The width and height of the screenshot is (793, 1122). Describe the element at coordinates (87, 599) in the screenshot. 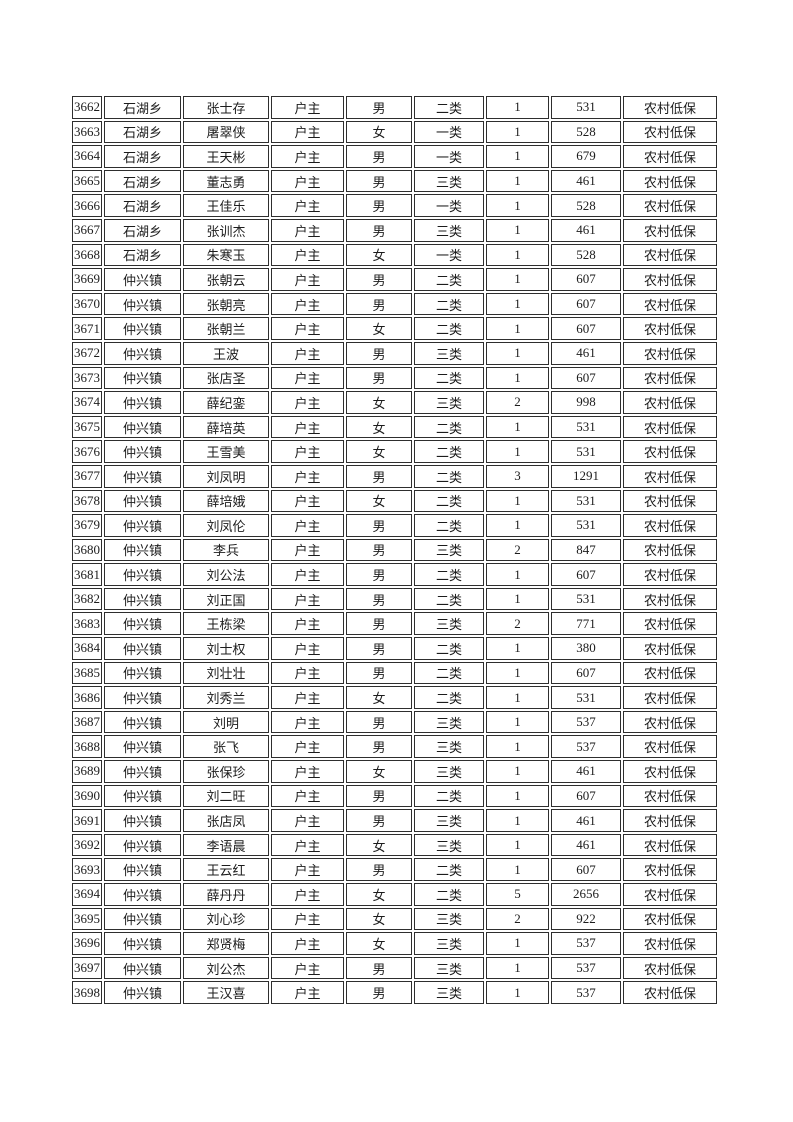

I see `cell-id: 3682` at that location.